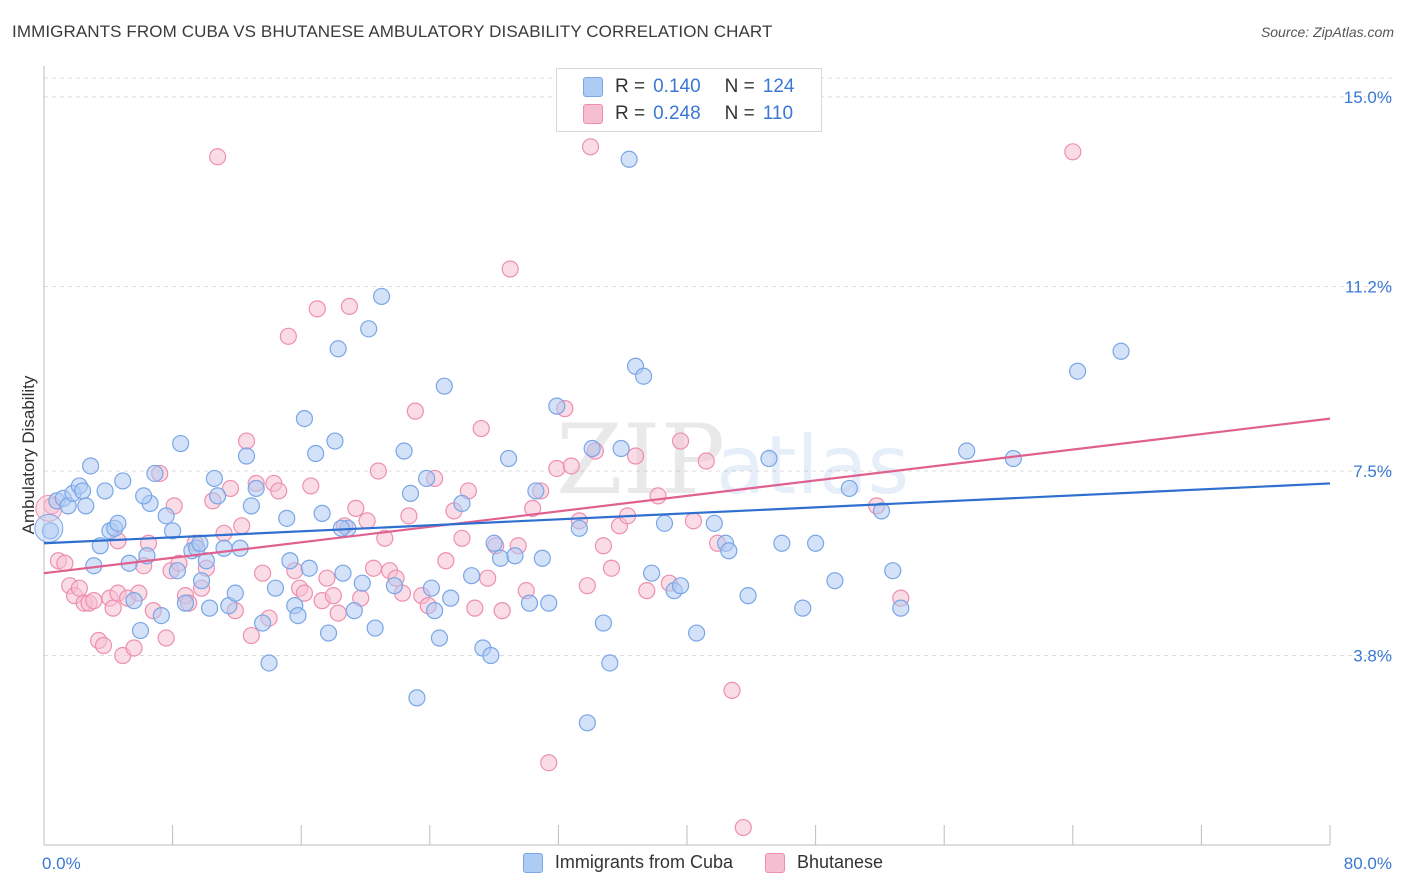  What do you see at coordinates (630, 113) in the screenshot?
I see `r-label: R =` at bounding box center [630, 113].